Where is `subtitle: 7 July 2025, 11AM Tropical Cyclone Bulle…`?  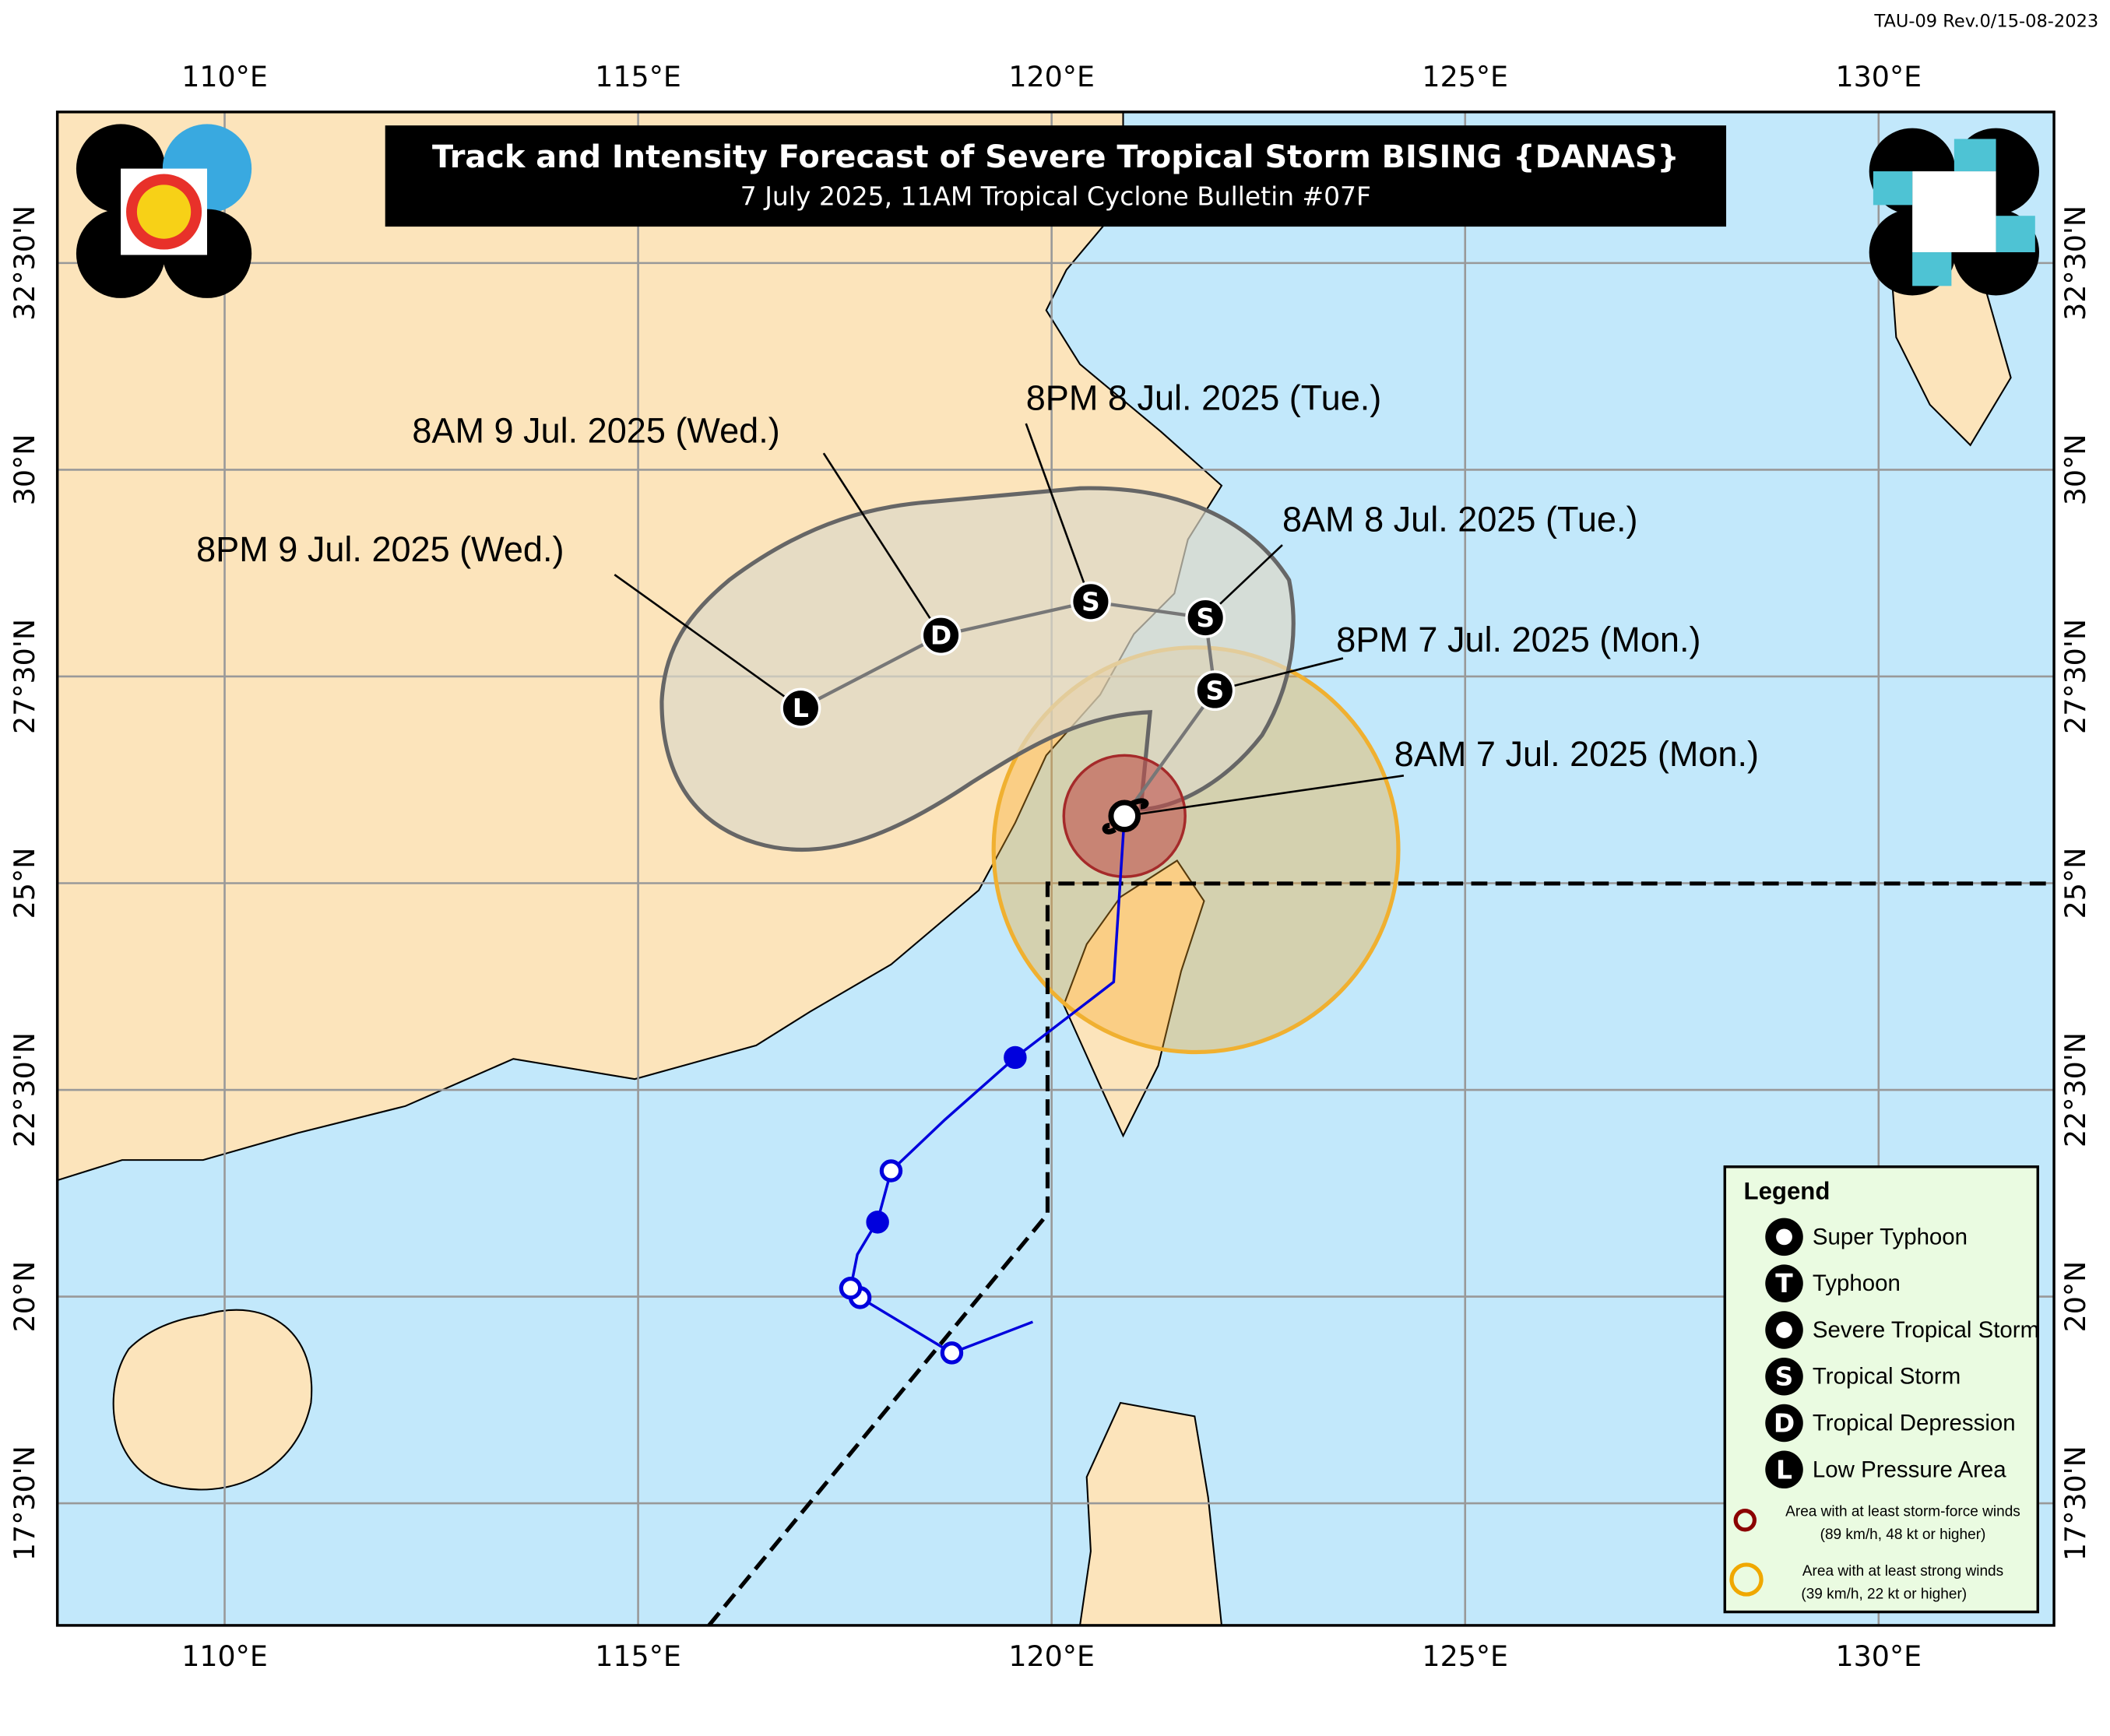
subtitle: 7 July 2025, 11AM Tropical Cyclone Bulle… is located at coordinates (1055, 196).